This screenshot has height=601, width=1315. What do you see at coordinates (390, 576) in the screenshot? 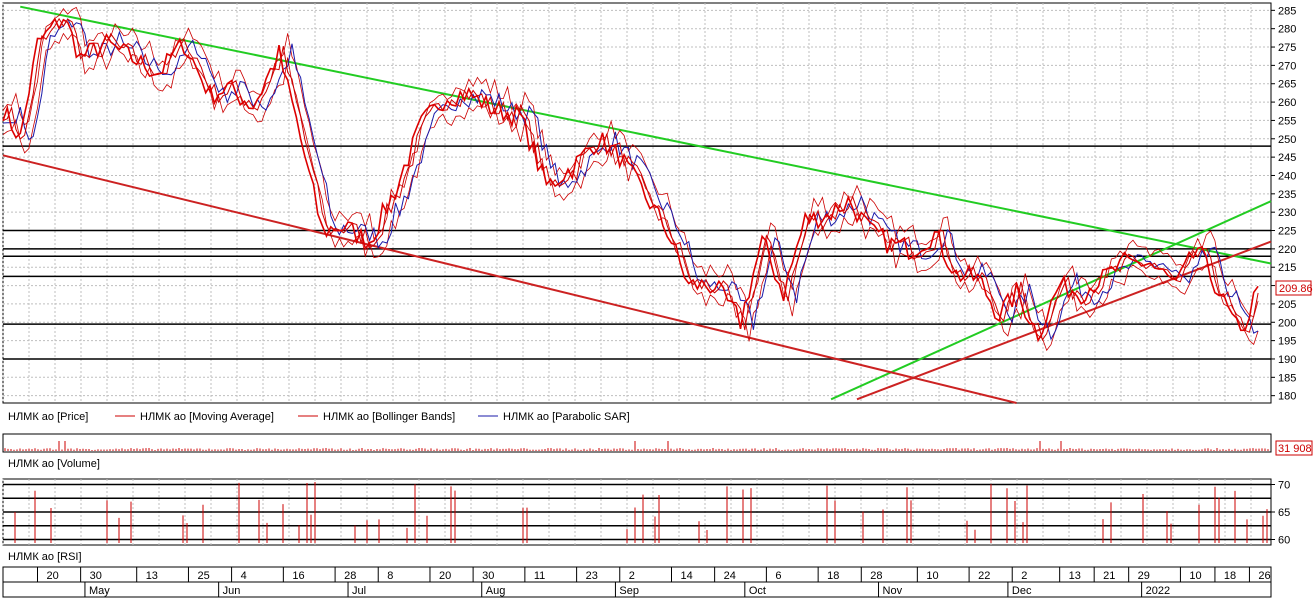
I see `day-tick-label: 8` at bounding box center [390, 576].